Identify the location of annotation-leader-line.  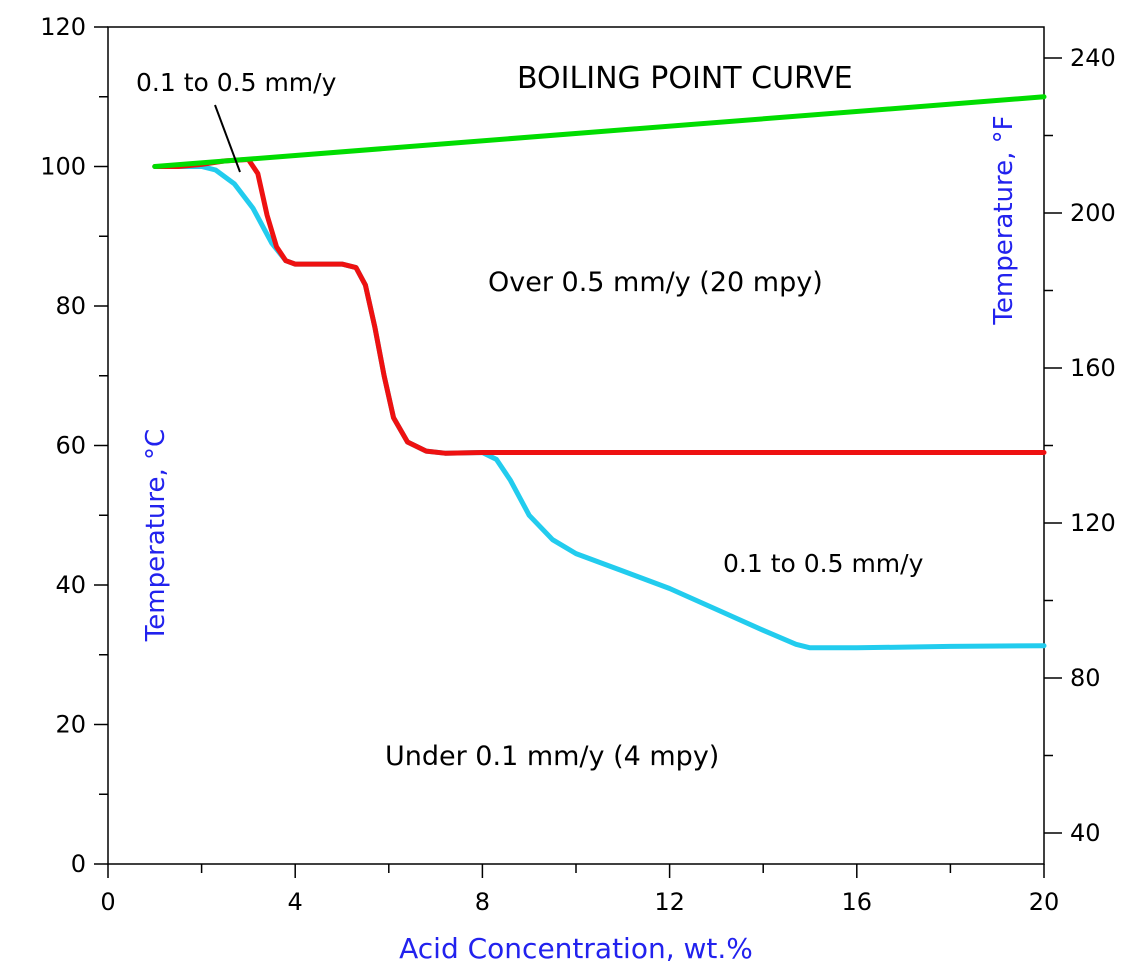
(227, 138).